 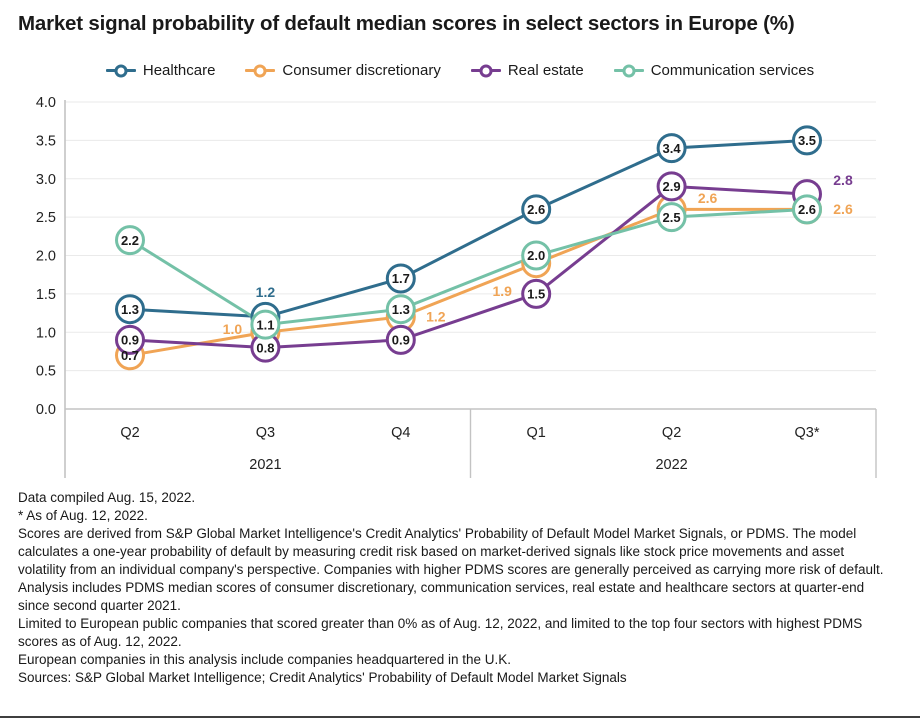 What do you see at coordinates (83, 515) in the screenshot?
I see `footnote-line: * As of Aug. 12, 2022.` at bounding box center [83, 515].